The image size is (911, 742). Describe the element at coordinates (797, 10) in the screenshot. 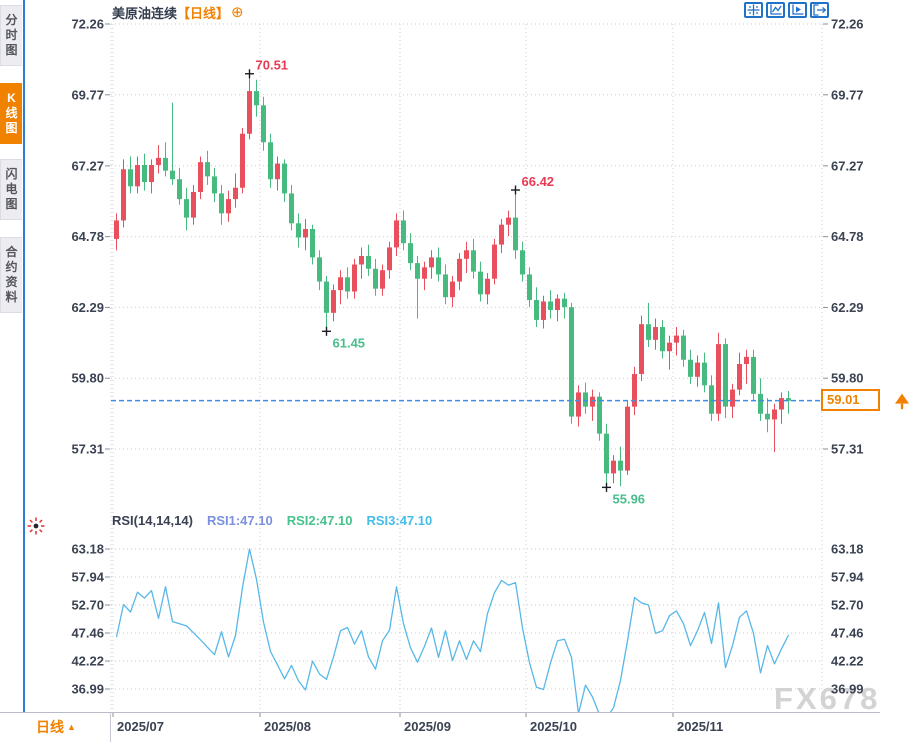

I see `chart-playback-icon` at that location.